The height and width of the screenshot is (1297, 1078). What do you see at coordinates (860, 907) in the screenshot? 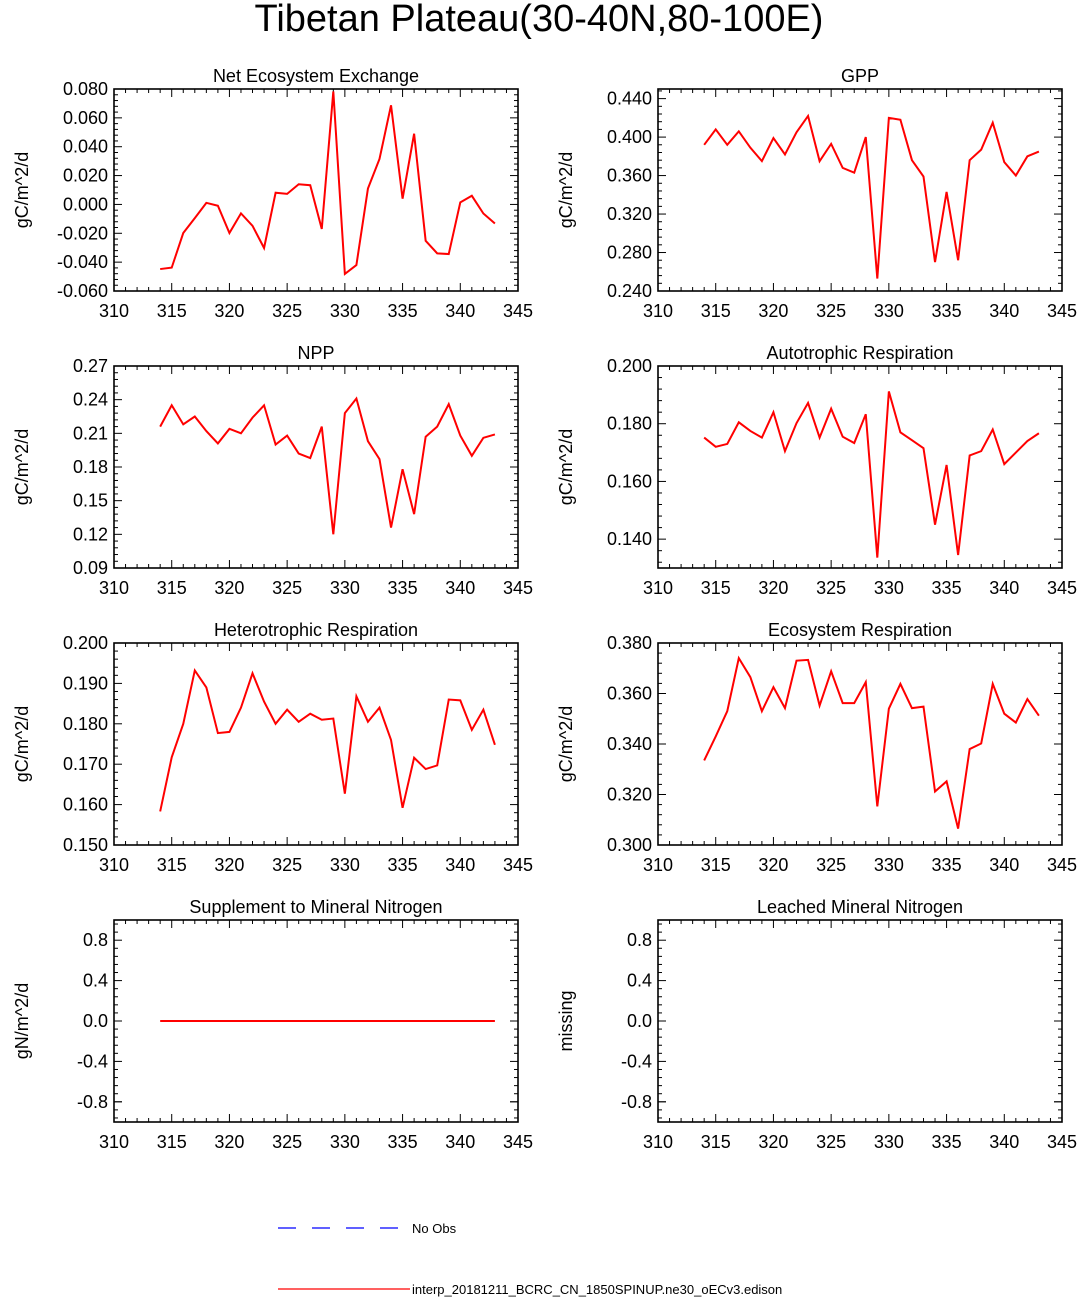
I see `panel-title: Leached Mineral Nitrogen` at bounding box center [860, 907].